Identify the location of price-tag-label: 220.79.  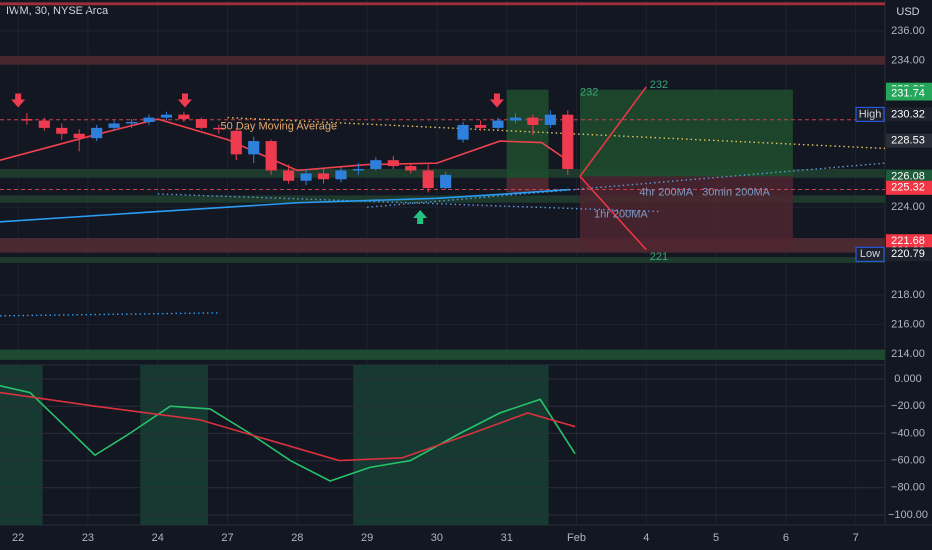
(908, 254).